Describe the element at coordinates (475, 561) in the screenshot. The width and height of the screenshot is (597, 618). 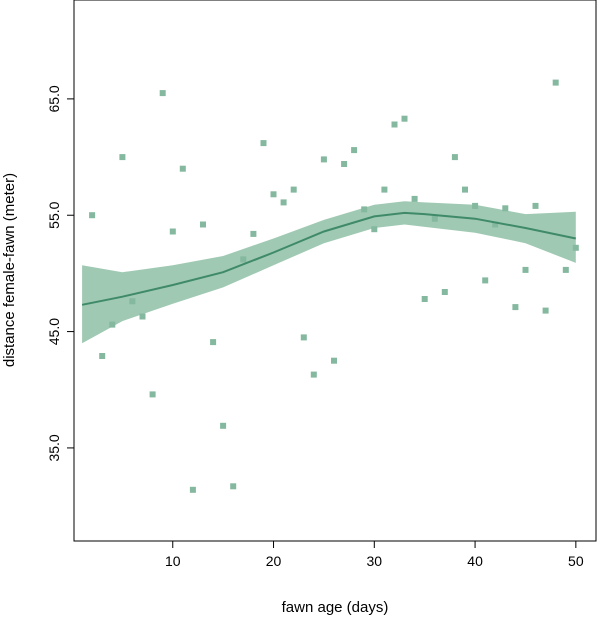
I see `x-tick-label: 40` at that location.